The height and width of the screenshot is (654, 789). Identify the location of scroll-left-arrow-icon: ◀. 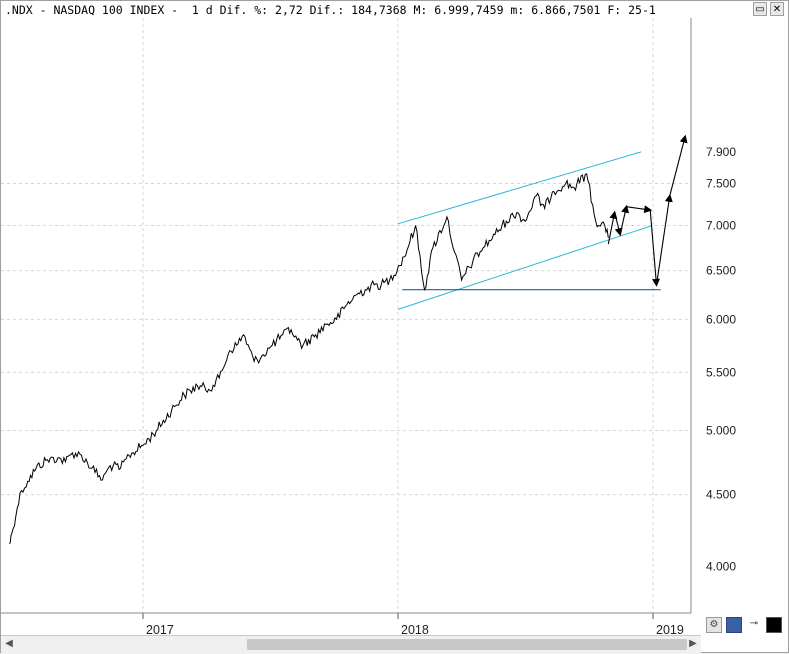
(9, 643).